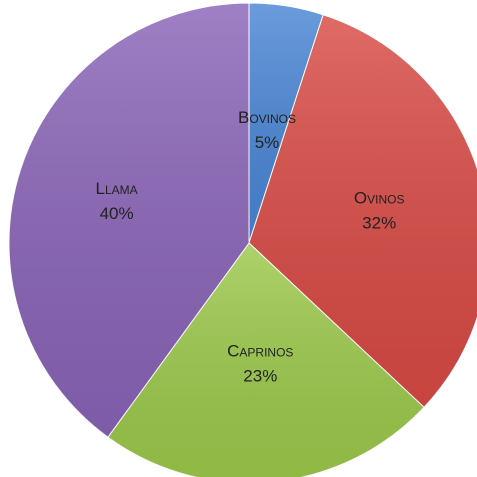  I want to click on slice-label-bovinos: Bovinos, so click(267, 117).